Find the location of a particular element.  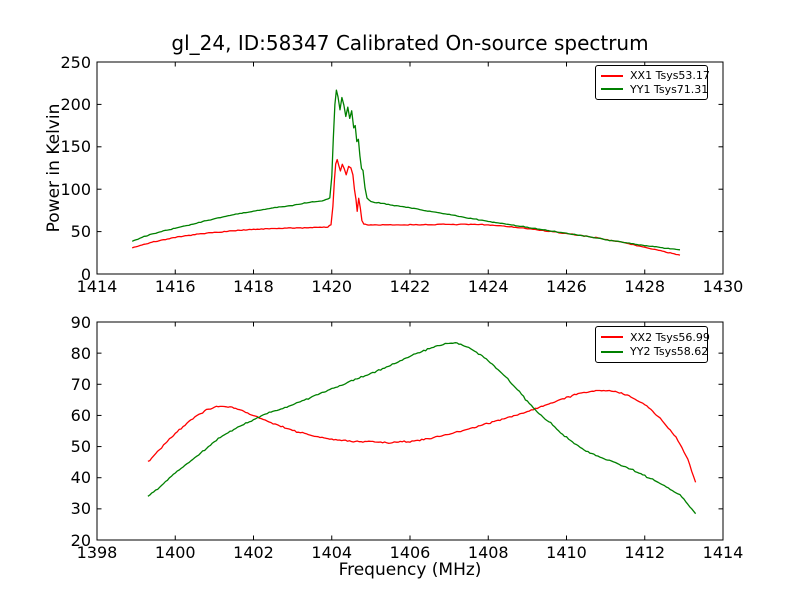

y-tick-label: 30 is located at coordinates (80, 509).